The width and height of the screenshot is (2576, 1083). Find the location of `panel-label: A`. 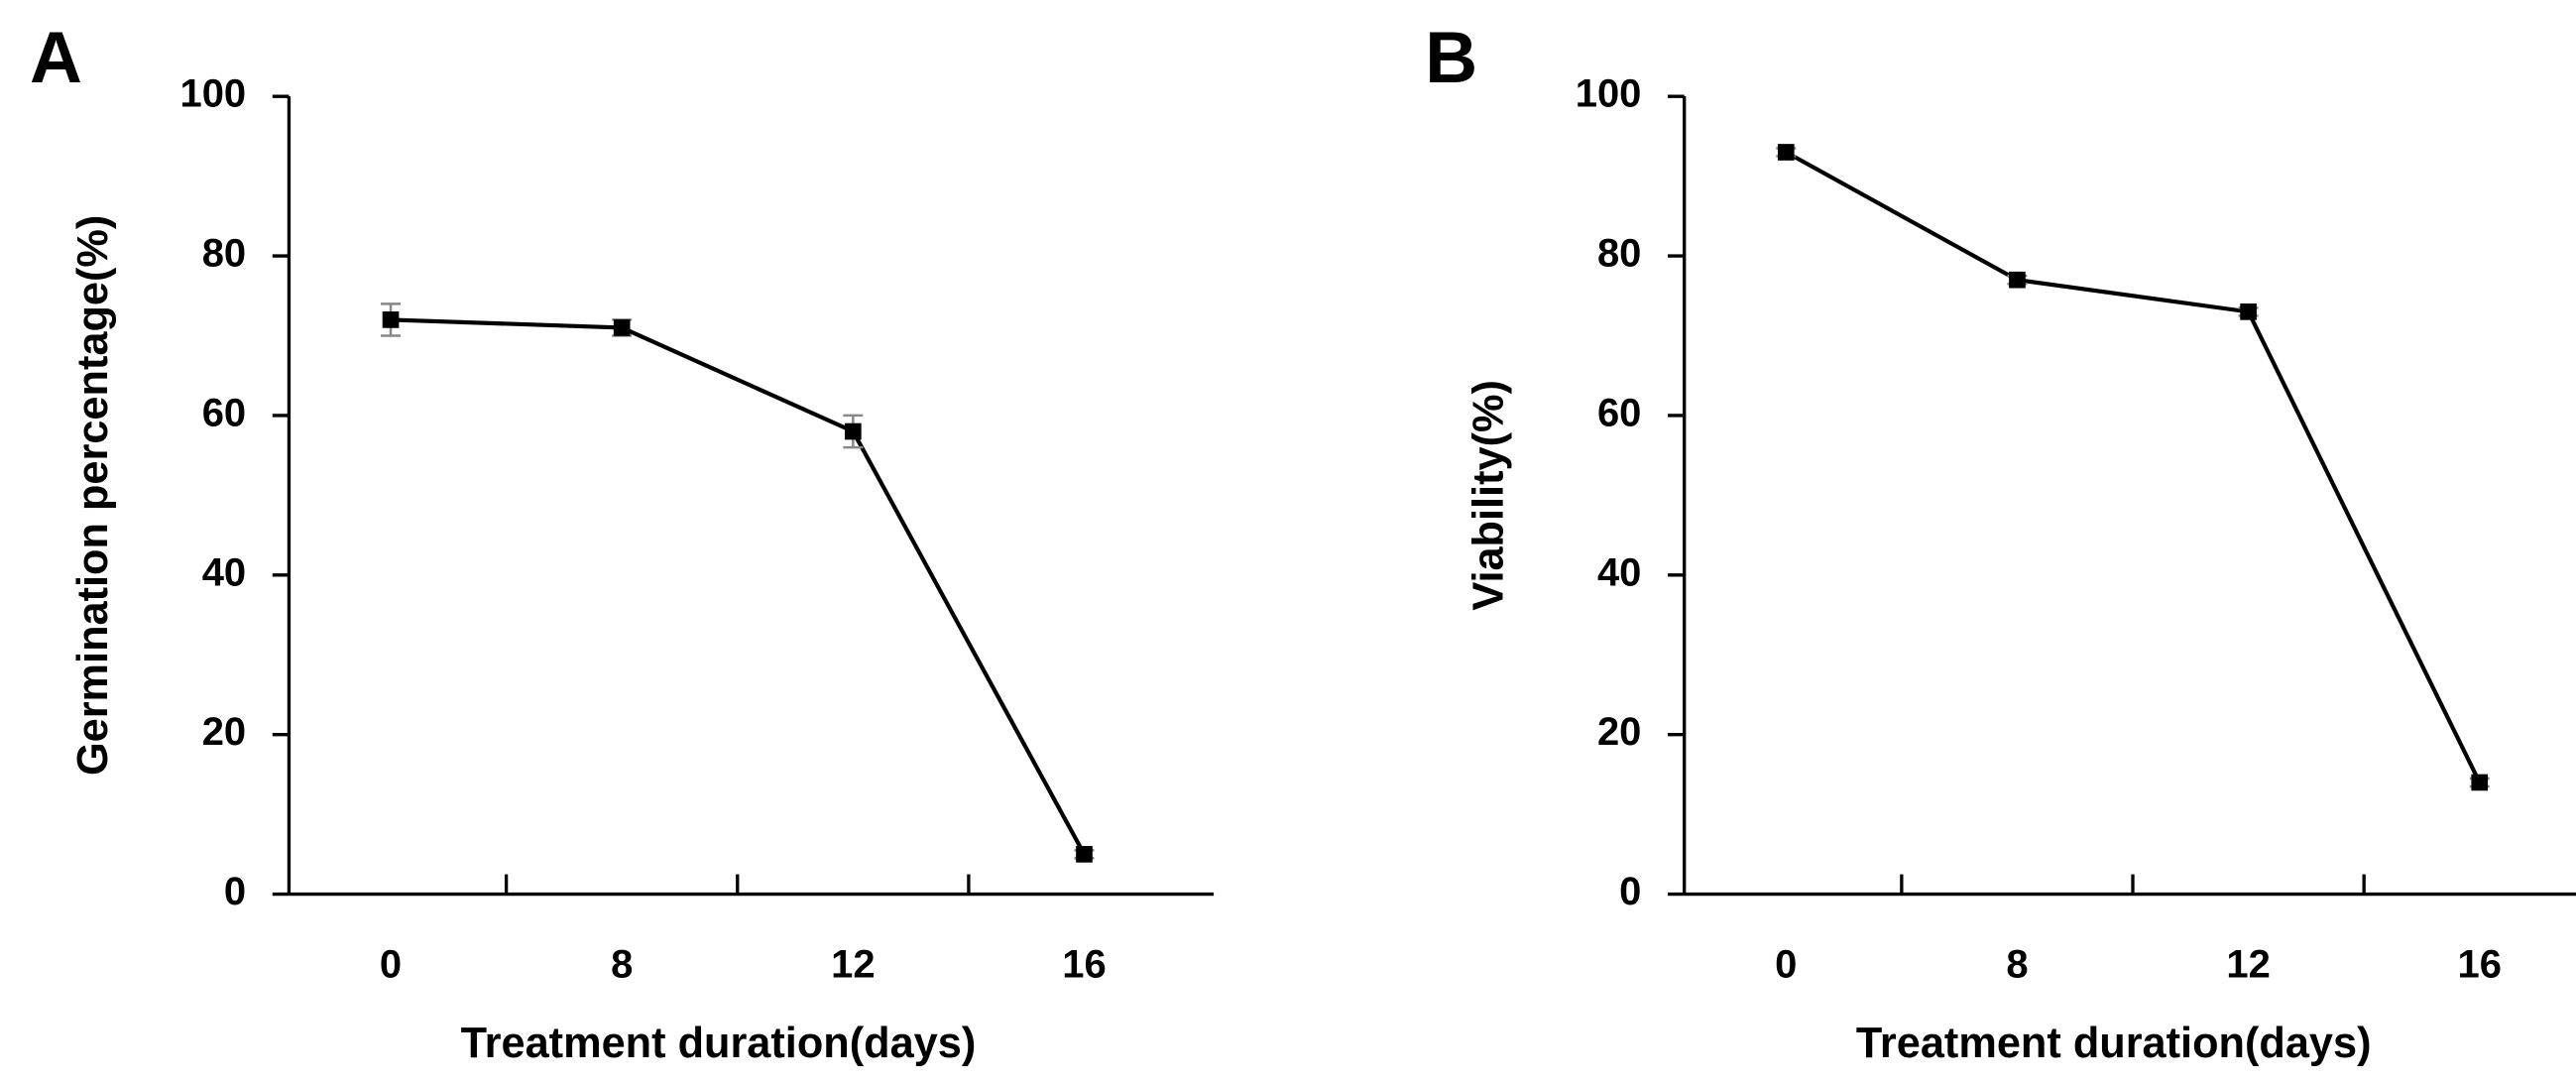

panel-label: A is located at coordinates (56, 57).